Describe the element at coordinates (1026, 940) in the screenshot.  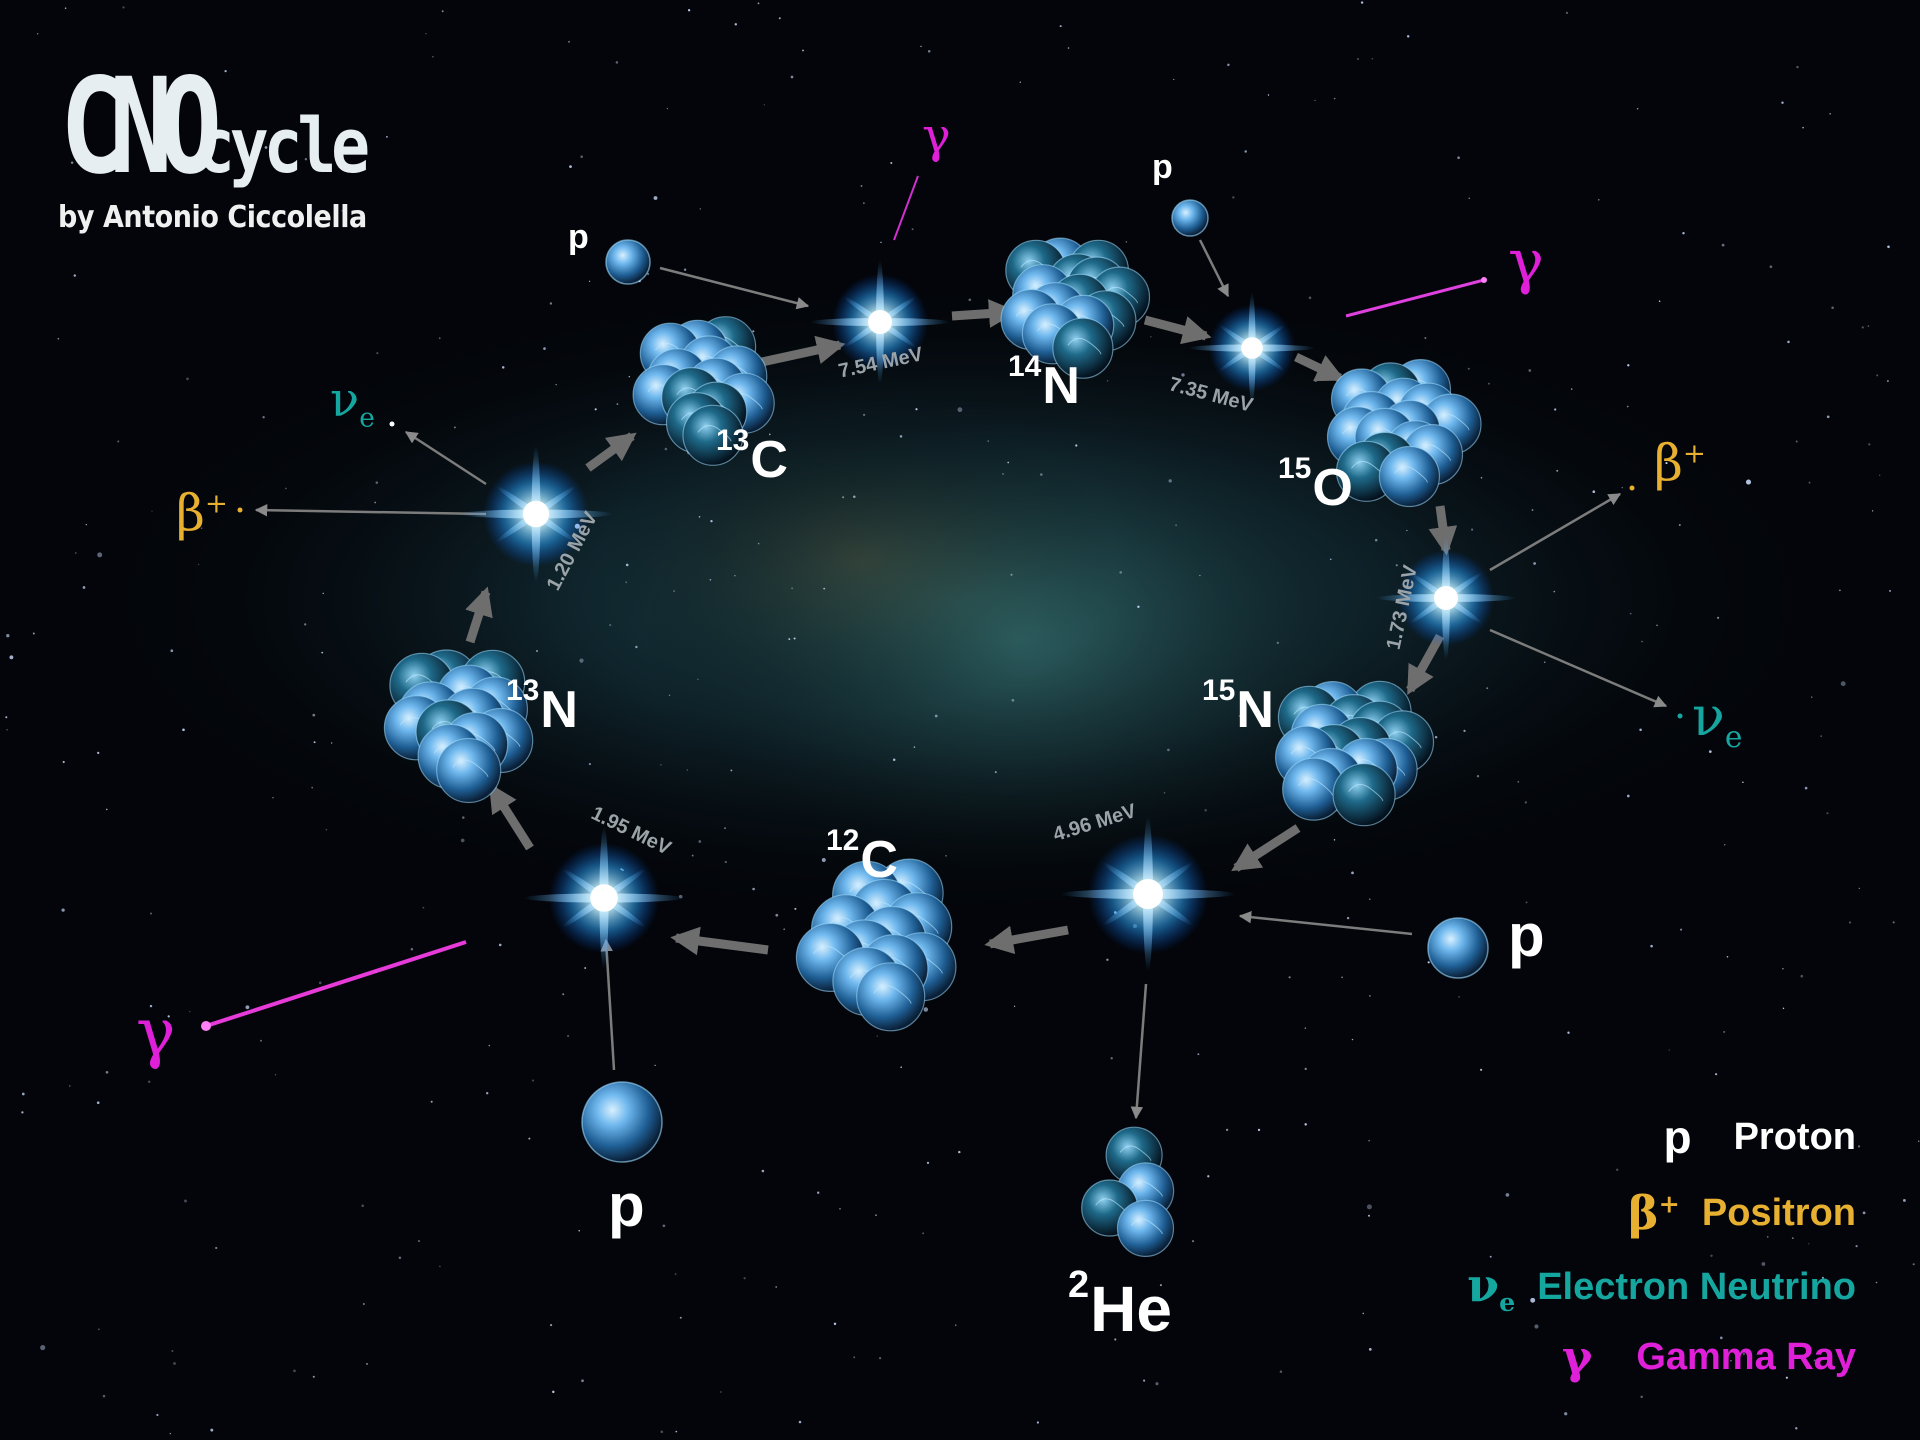
I see `arrow-flare4-to-c12` at that location.